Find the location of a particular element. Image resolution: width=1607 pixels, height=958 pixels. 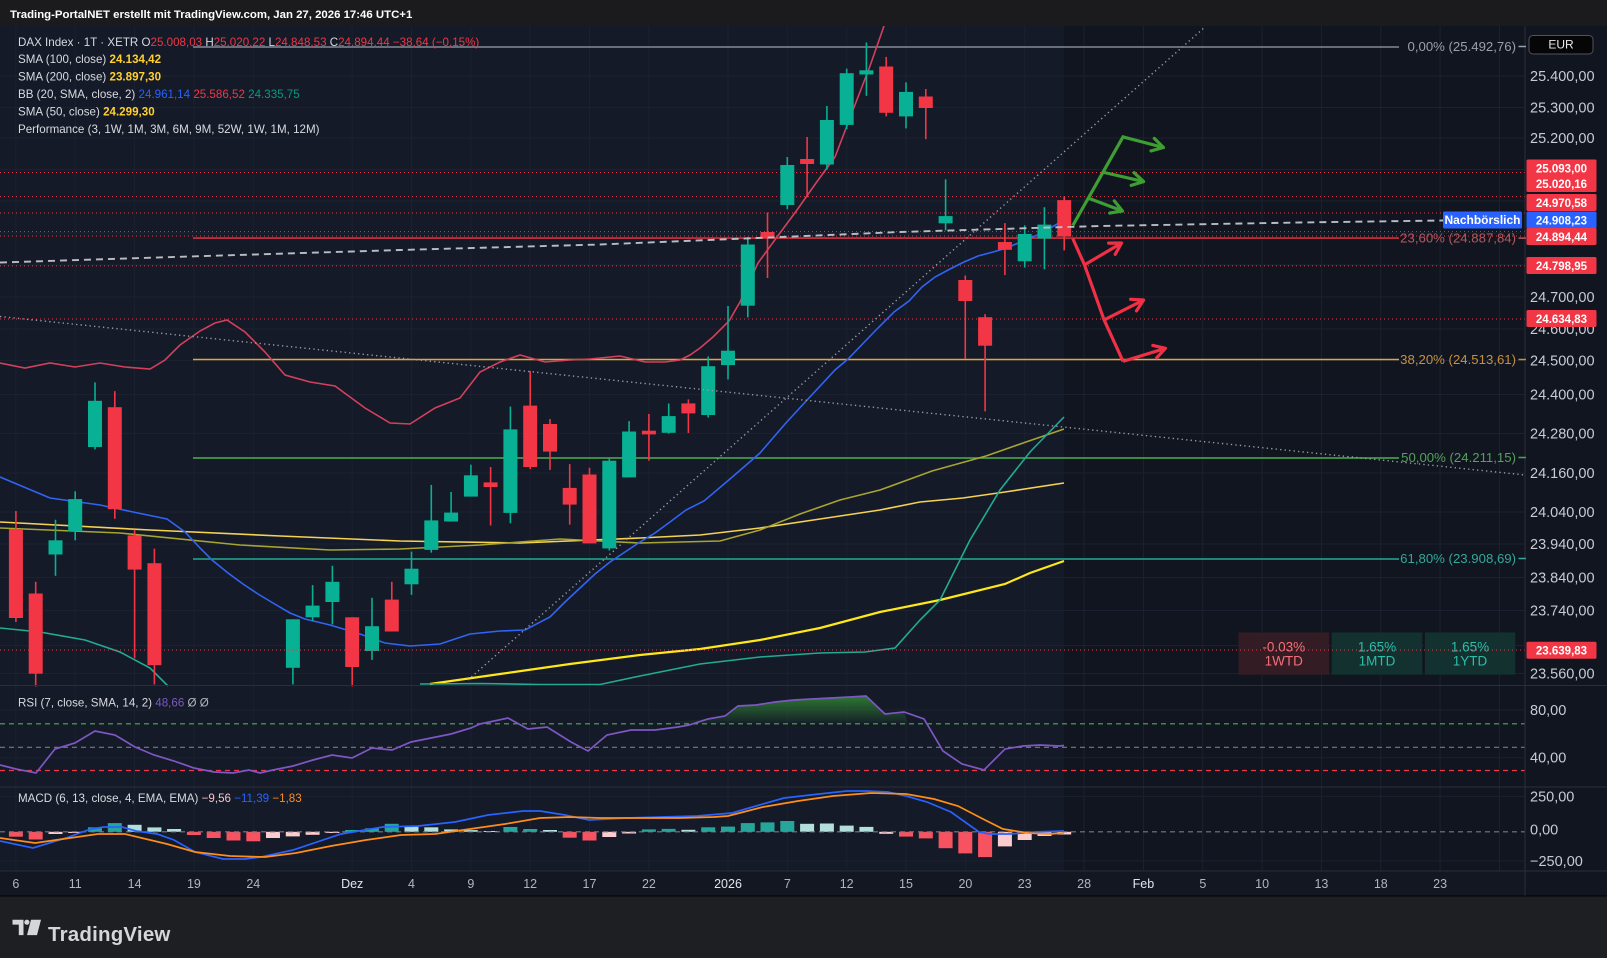

svg-text: 25.400,00 is located at coordinates (1562, 77).